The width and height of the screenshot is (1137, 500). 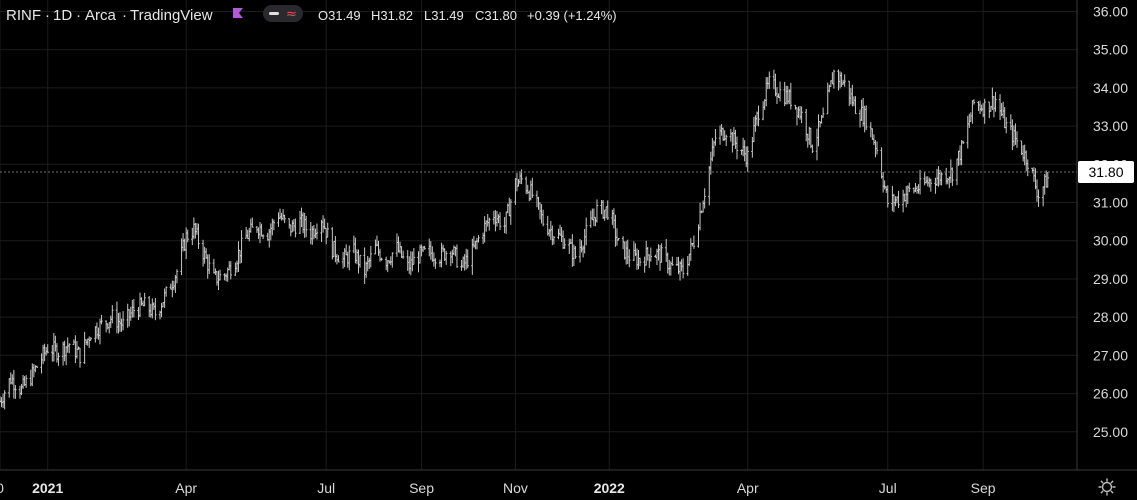 I want to click on price-tag-box, so click(x=1106, y=171).